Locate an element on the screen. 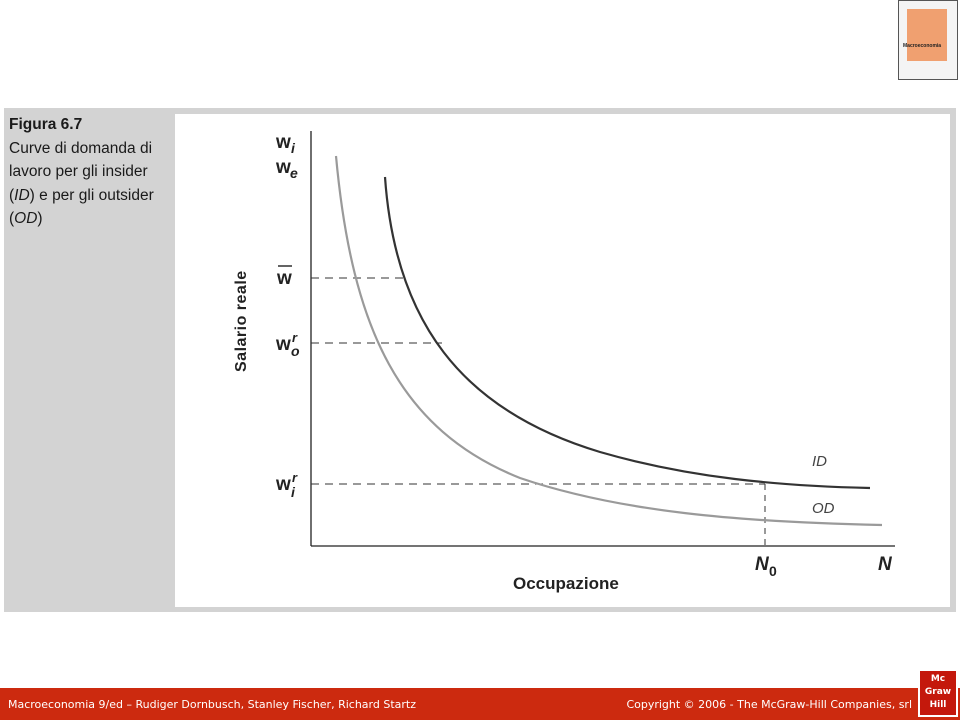 The image size is (960, 720). label-wi-top: w i is located at coordinates (285, 144).